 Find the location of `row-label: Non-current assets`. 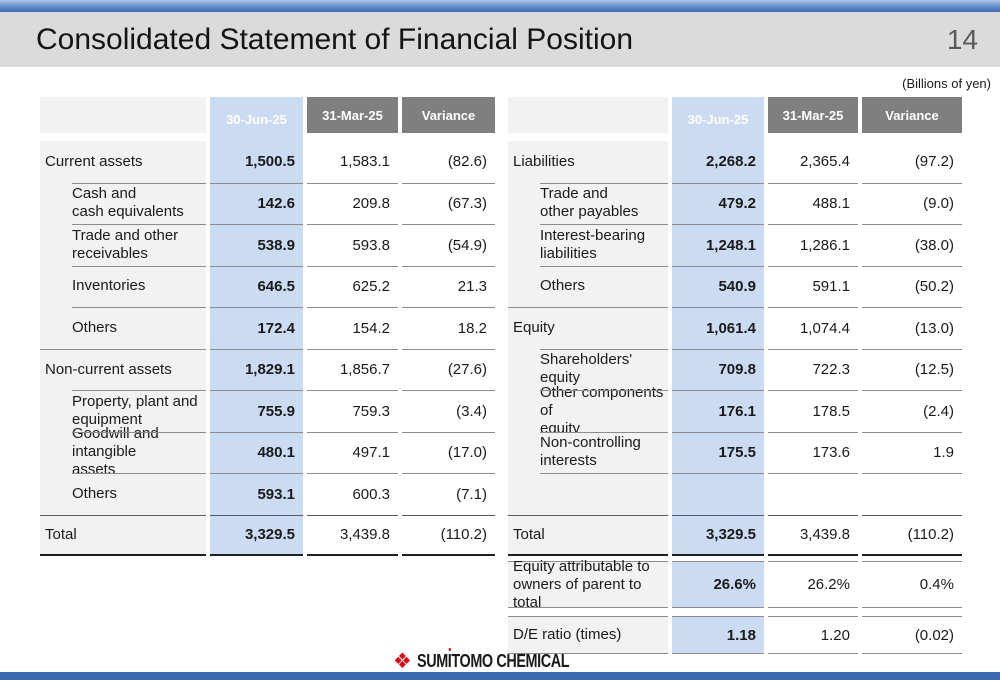

row-label: Non-current assets is located at coordinates (108, 369).